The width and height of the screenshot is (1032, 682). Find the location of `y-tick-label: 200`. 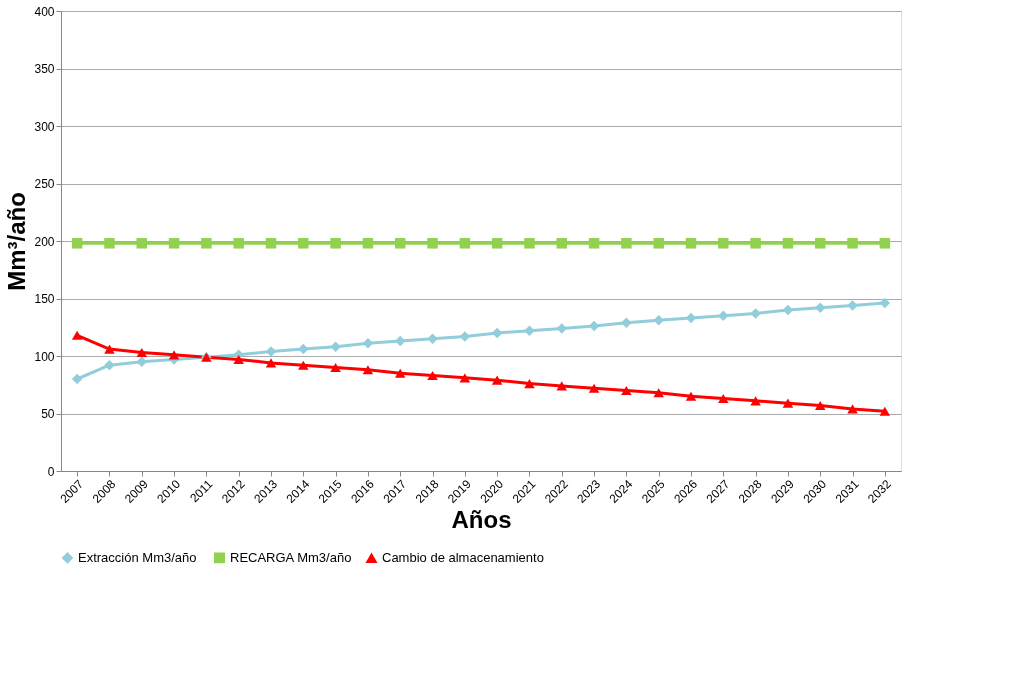

y-tick-label: 200 is located at coordinates (44, 241).